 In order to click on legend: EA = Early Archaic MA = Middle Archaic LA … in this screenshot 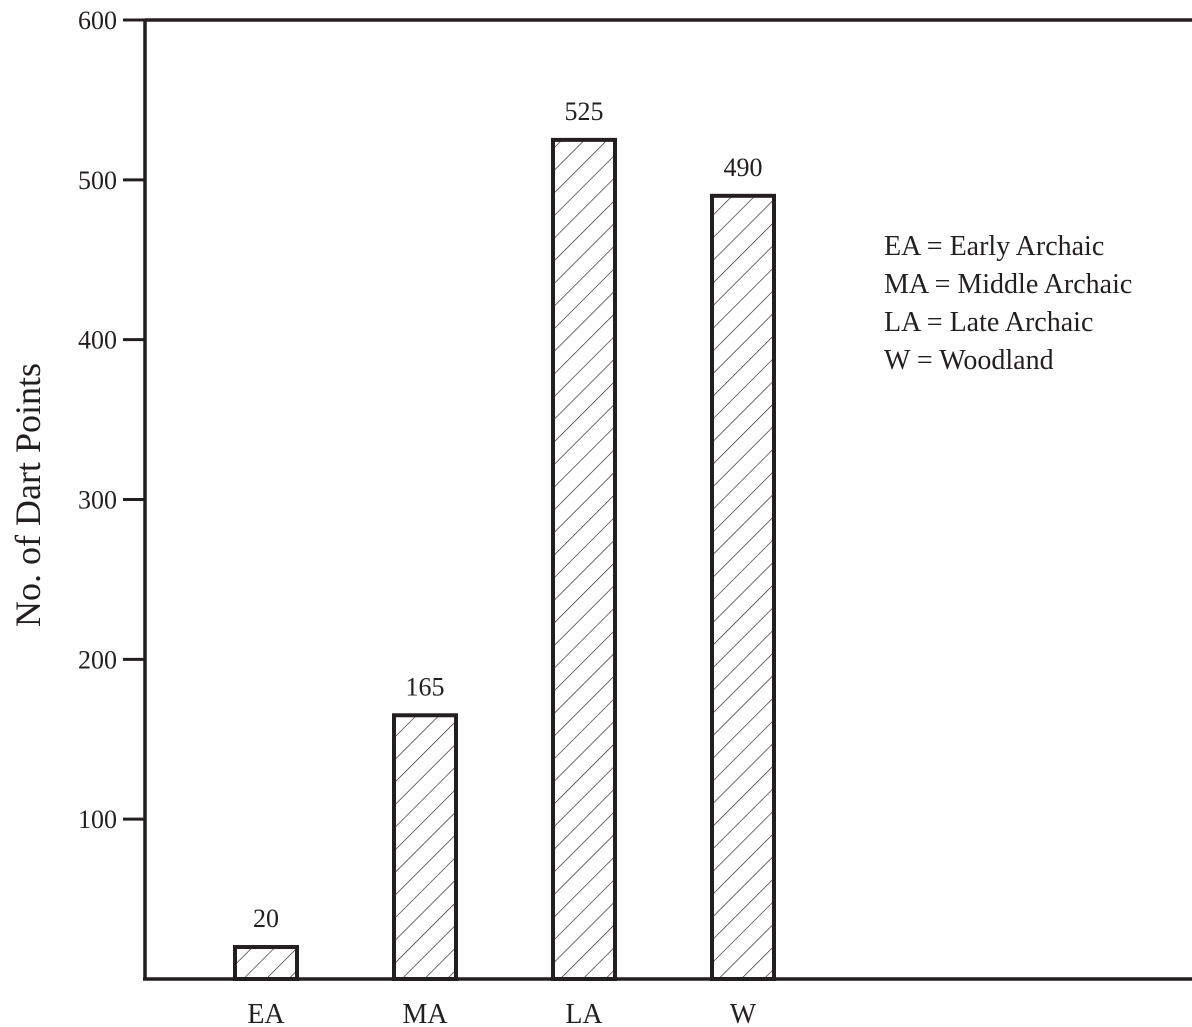, I will do `click(1008, 303)`.